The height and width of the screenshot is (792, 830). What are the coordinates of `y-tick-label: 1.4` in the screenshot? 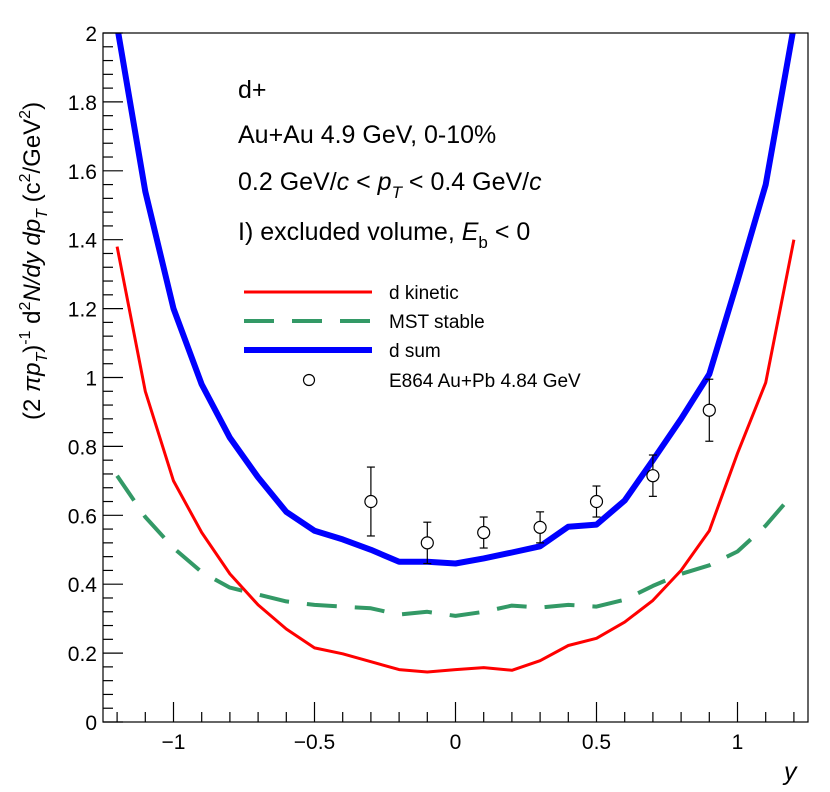 It's located at (83, 241).